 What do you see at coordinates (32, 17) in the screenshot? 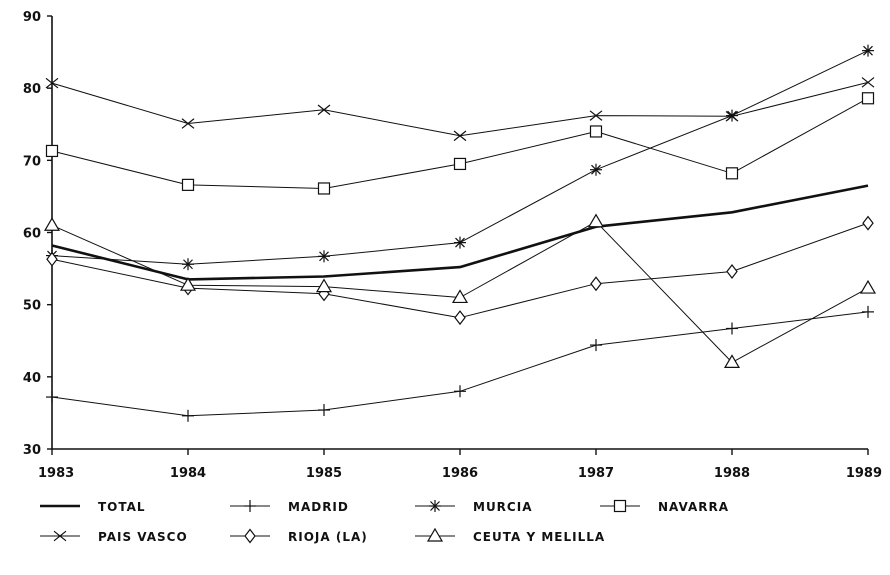
I see `y-tick-label: 90` at bounding box center [32, 17].